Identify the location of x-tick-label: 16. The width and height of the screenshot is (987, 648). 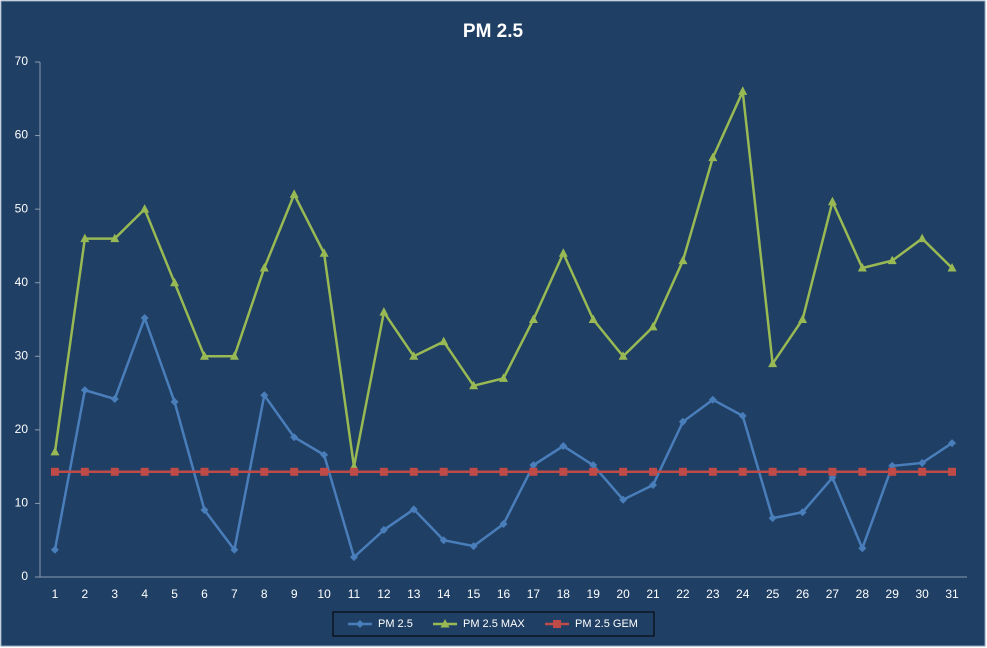
(504, 594).